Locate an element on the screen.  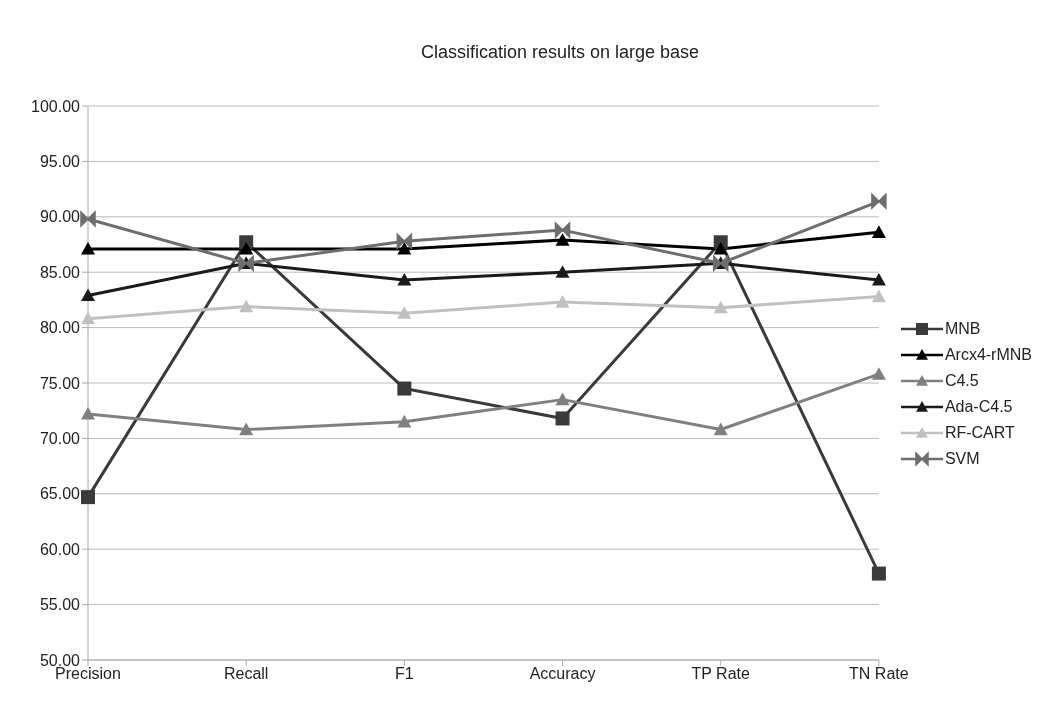
x-tick-label: F1 is located at coordinates (404, 674).